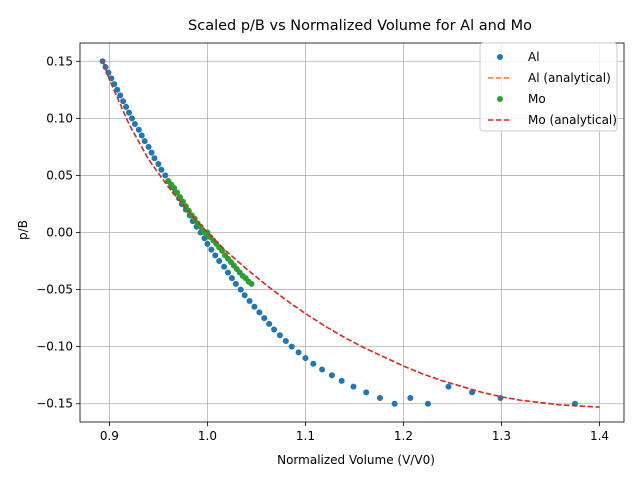 Image resolution: width=640 pixels, height=480 pixels. What do you see at coordinates (59, 233) in the screenshot?
I see `y-tick-label: 0.00` at bounding box center [59, 233].